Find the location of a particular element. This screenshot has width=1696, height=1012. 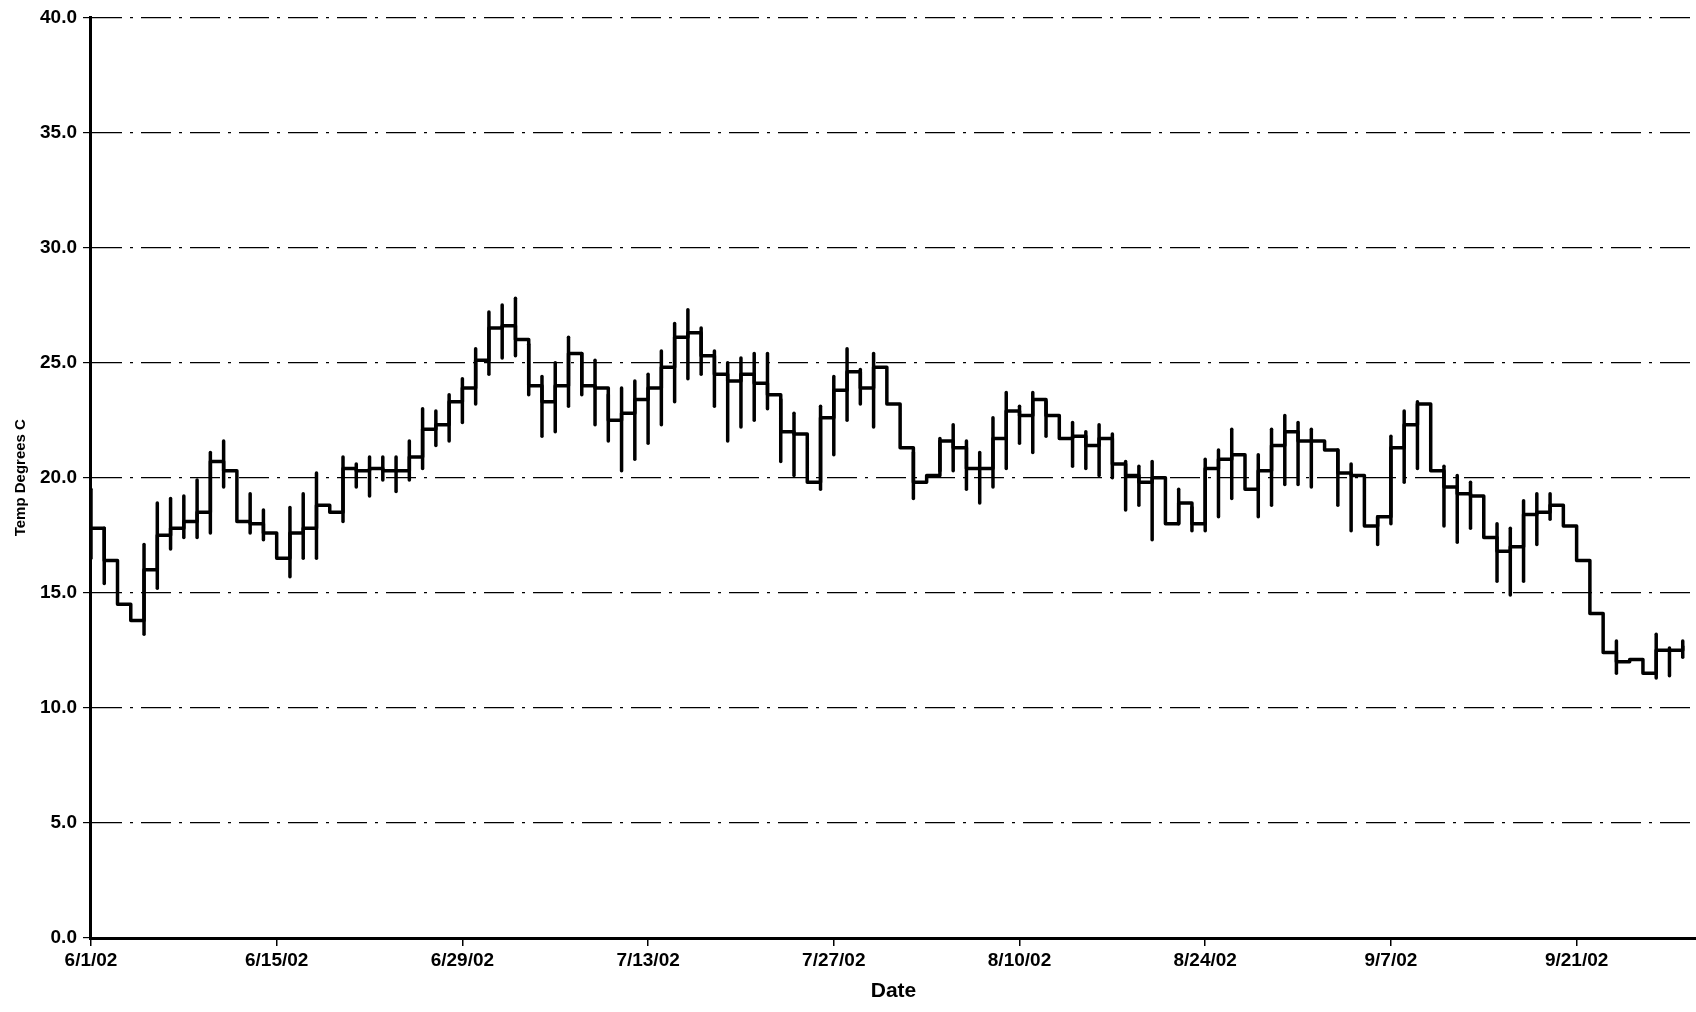

y-tick-label: 0.0 is located at coordinates (63, 937).